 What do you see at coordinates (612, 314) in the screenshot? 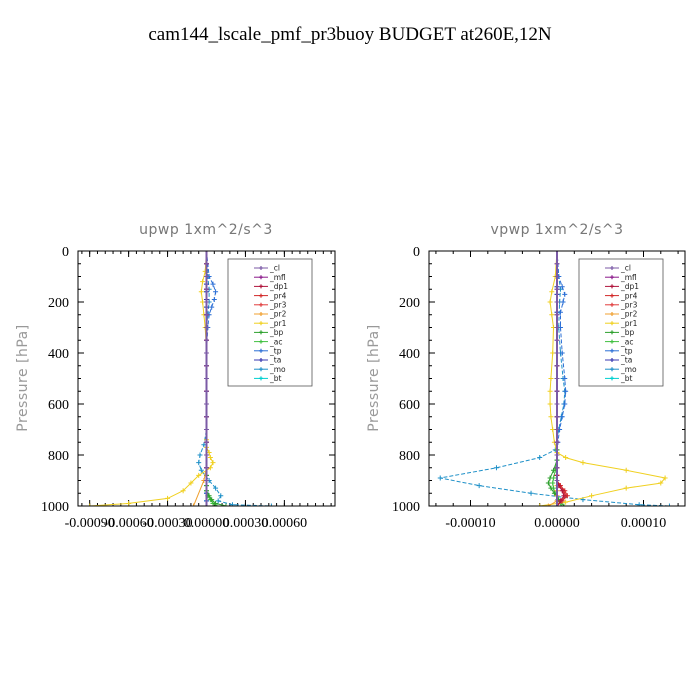
I see `legend-marker-pr2` at bounding box center [612, 314].